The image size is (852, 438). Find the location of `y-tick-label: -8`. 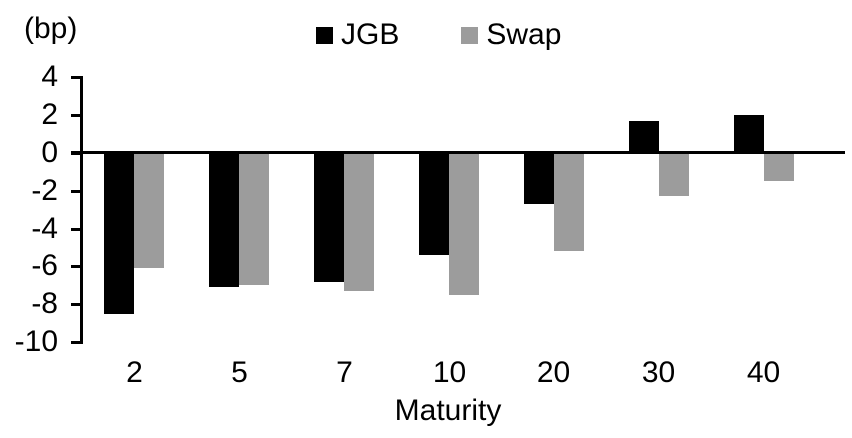

y-tick-label: -8 is located at coordinates (44, 303).